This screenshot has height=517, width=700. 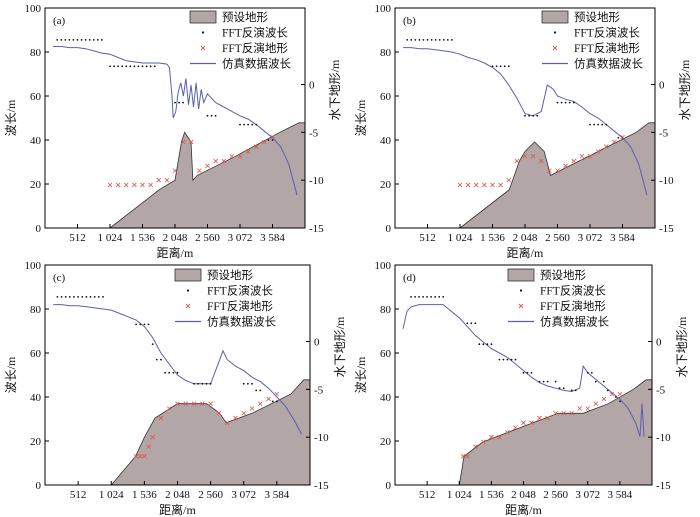 I want to click on y-axis-label: 波长/m, so click(x=11, y=117).